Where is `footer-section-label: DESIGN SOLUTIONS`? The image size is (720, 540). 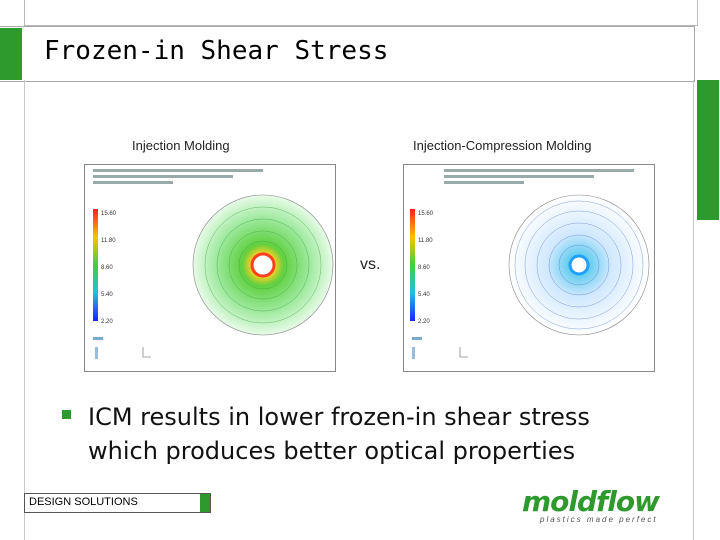
footer-section-label: DESIGN SOLUTIONS is located at coordinates (117, 503).